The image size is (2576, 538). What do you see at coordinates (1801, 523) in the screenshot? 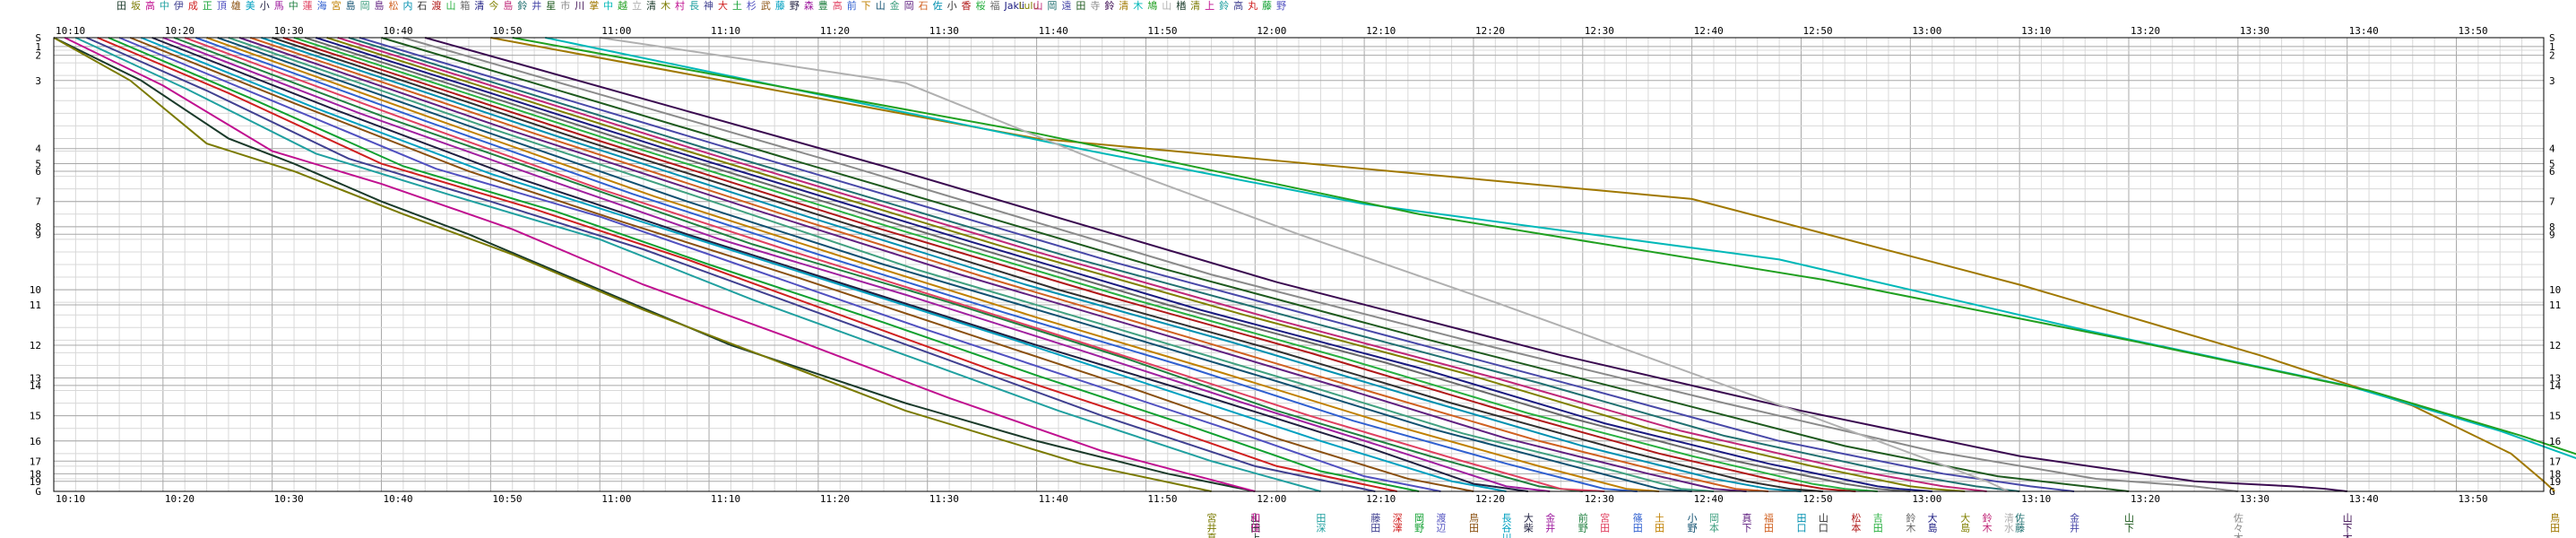
I see `runner-name-finish: 田口` at bounding box center [1801, 523].